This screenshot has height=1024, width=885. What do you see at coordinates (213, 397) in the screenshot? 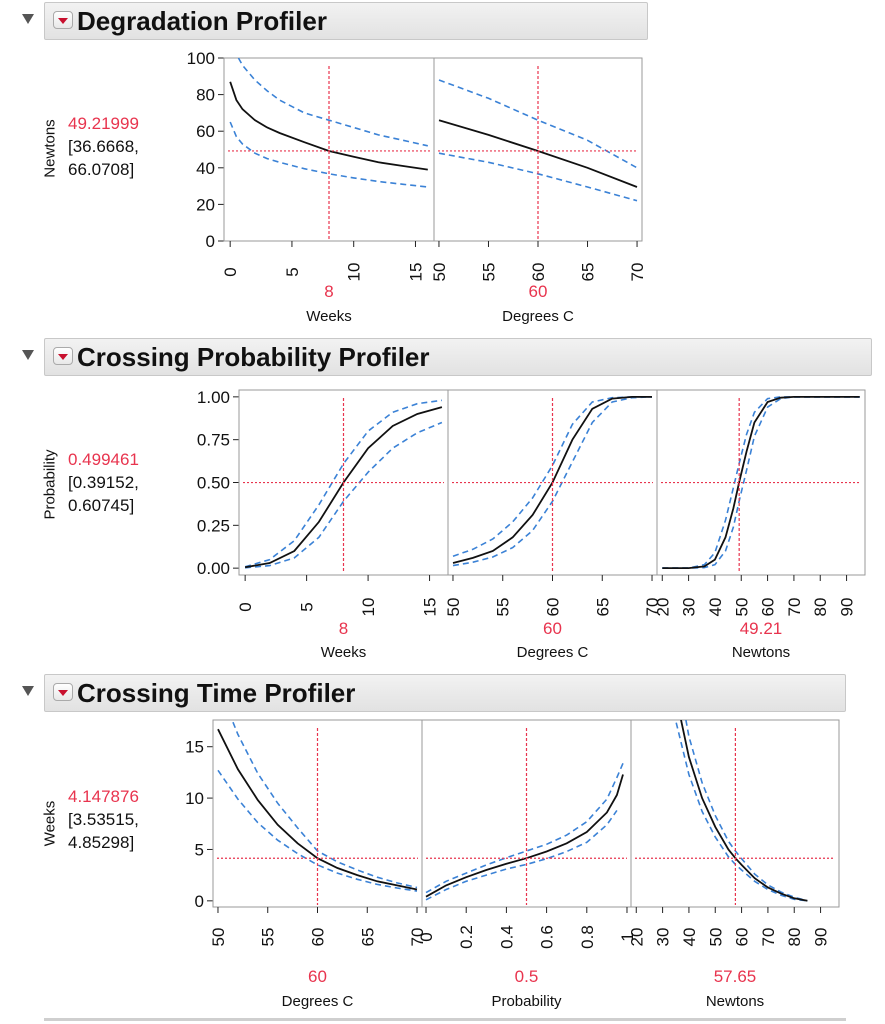
I see `y-tick-label: 1.00` at bounding box center [213, 397].